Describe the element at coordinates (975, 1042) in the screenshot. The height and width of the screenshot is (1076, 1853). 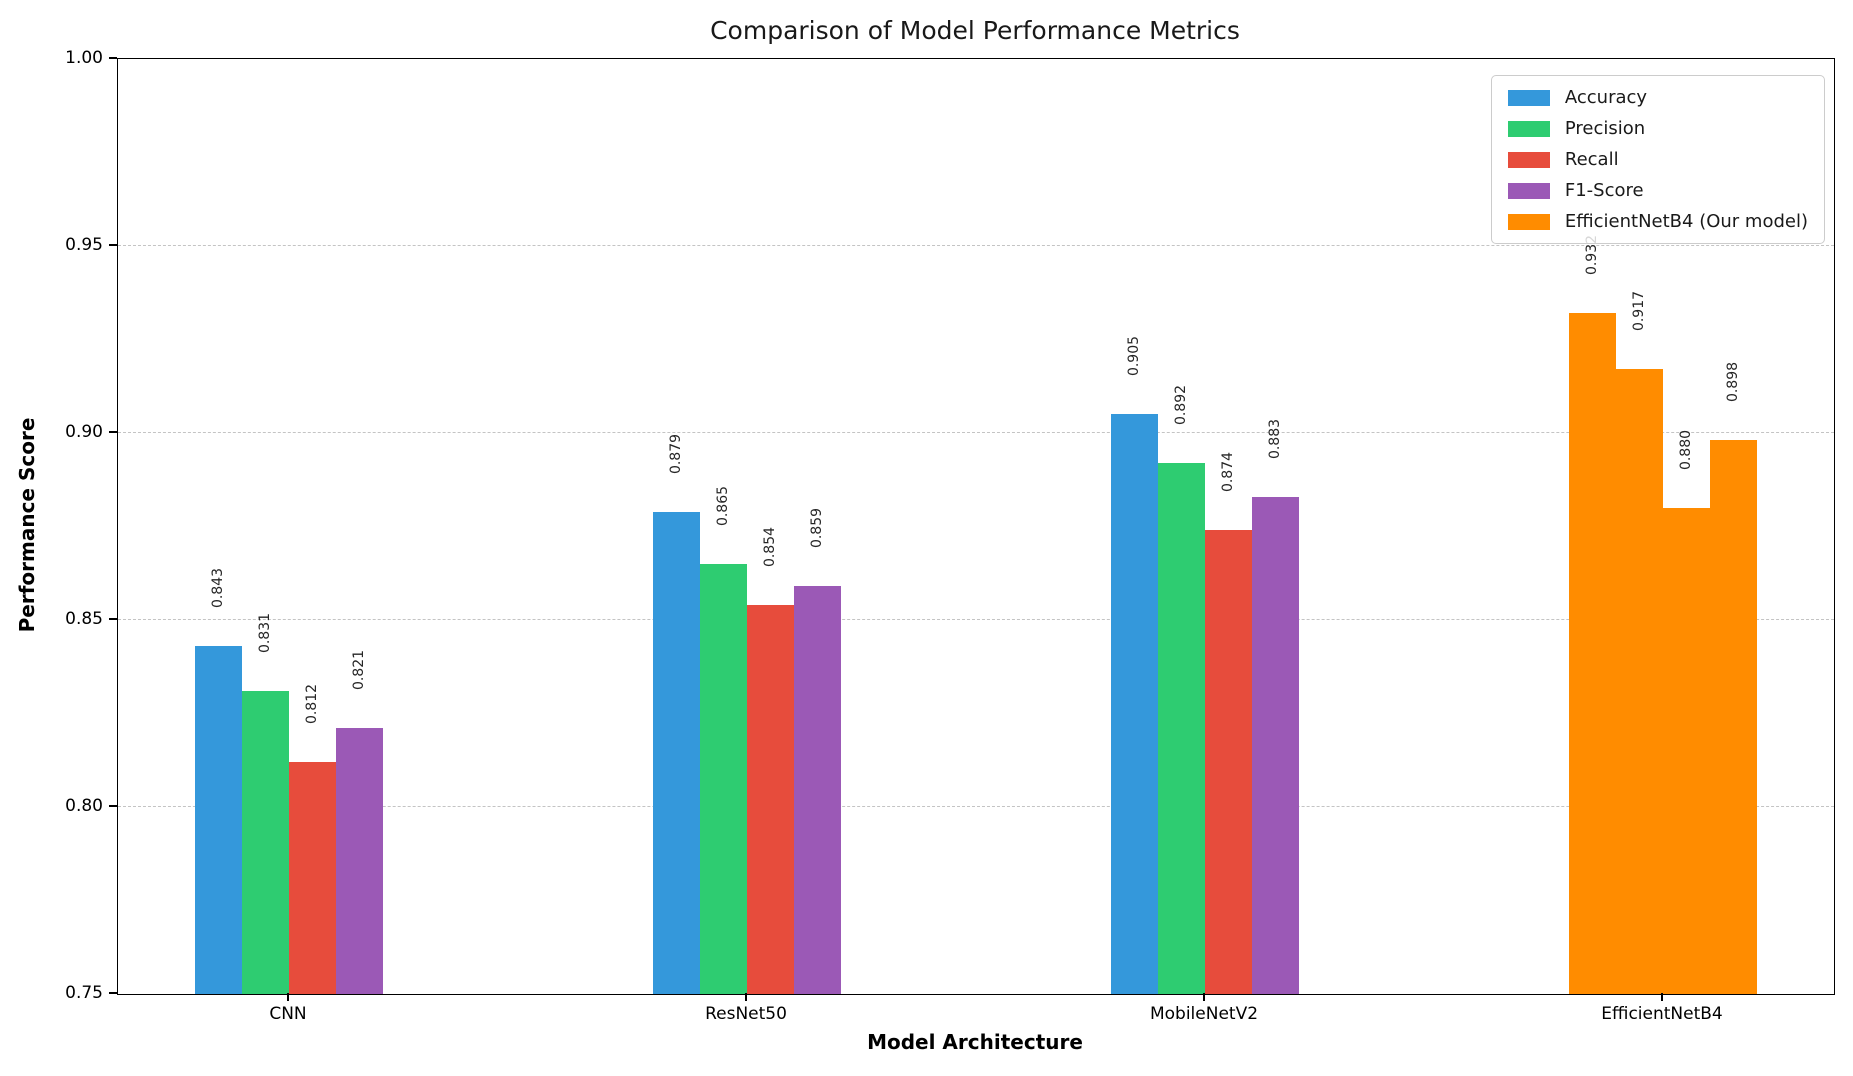
I see `x-axis-label: Model Architecture` at that location.